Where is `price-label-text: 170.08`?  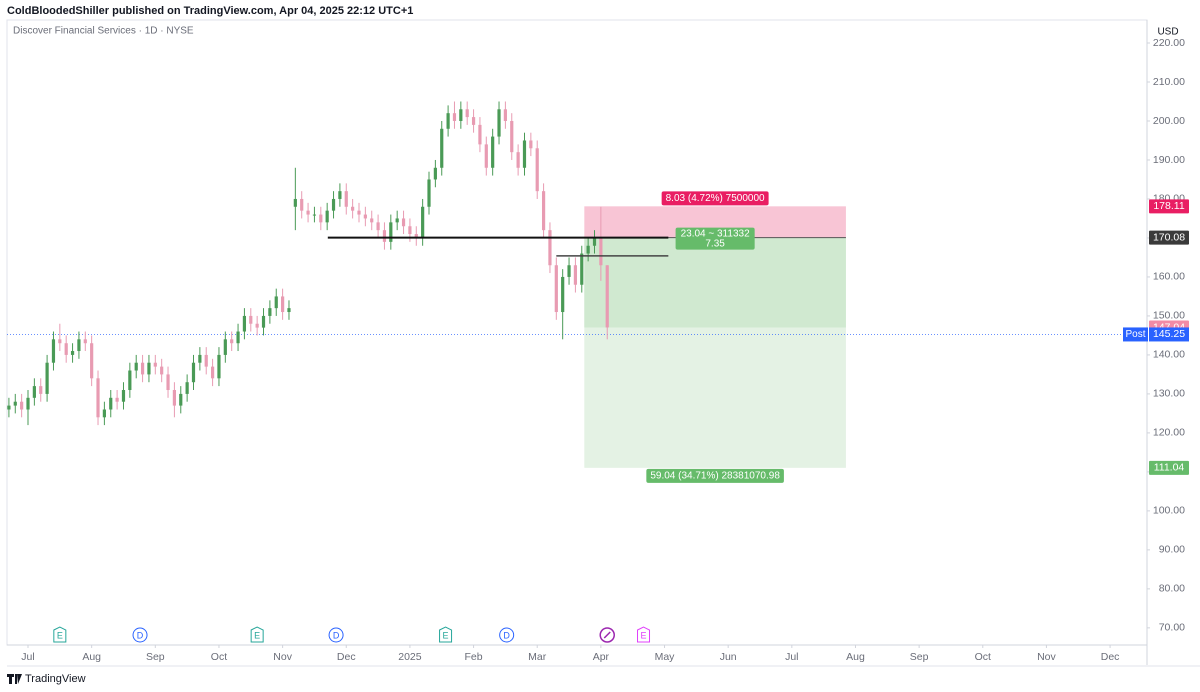
price-label-text: 170.08 is located at coordinates (1169, 237).